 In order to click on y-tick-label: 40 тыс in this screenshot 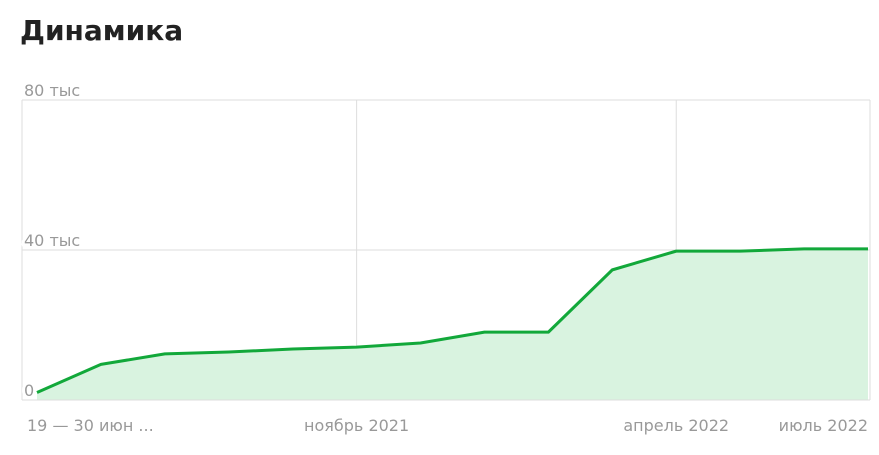, I will do `click(52, 240)`.